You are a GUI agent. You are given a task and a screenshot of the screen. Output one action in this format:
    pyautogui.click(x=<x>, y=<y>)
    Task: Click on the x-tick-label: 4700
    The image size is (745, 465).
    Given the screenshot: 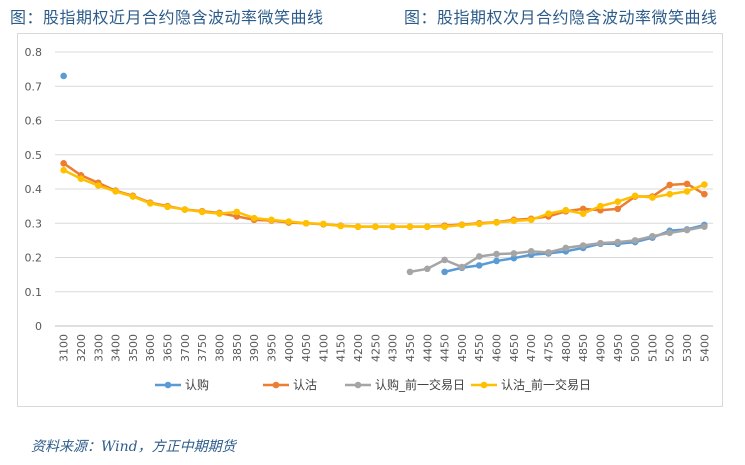 What is the action you would take?
    pyautogui.click(x=531, y=348)
    